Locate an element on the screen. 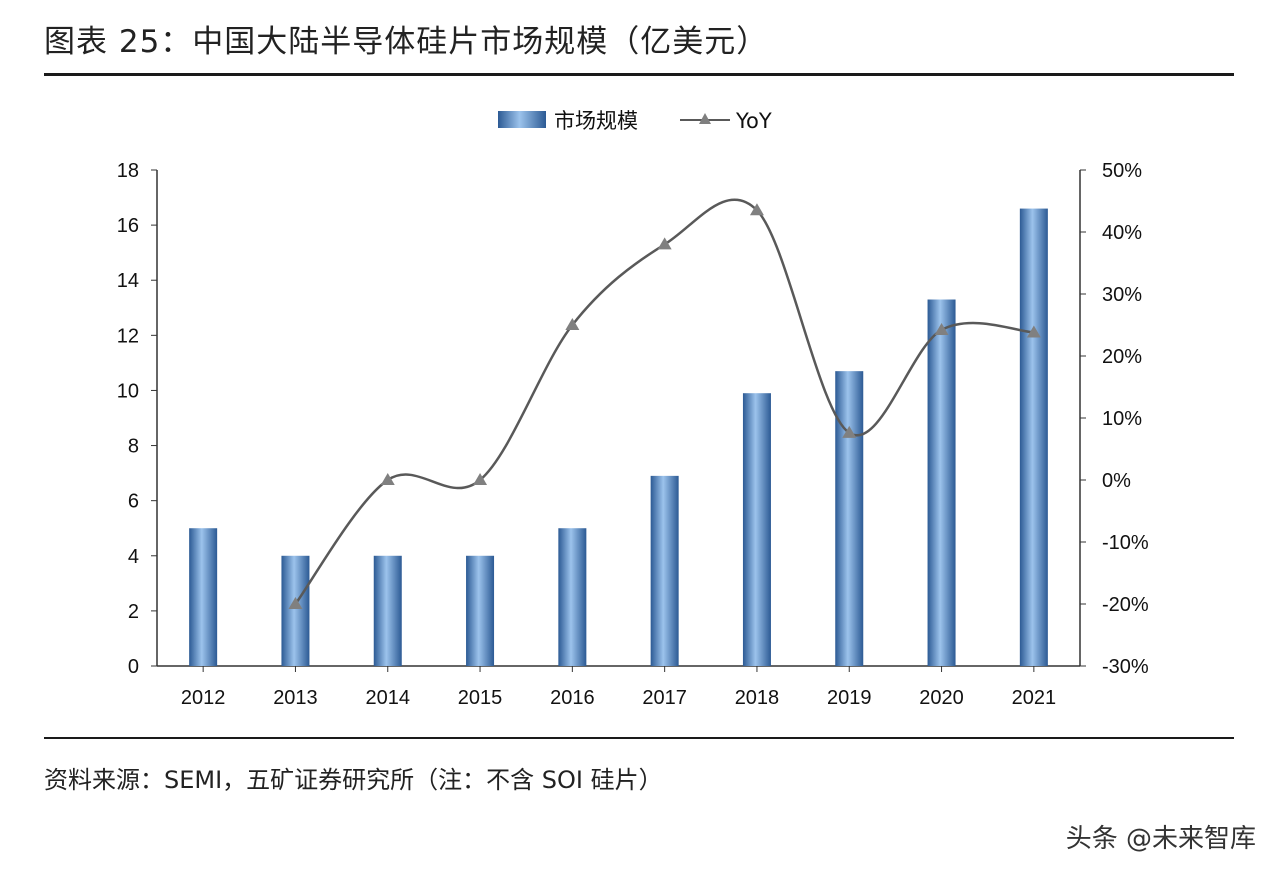  x-tick-label: 2014 is located at coordinates (388, 698).